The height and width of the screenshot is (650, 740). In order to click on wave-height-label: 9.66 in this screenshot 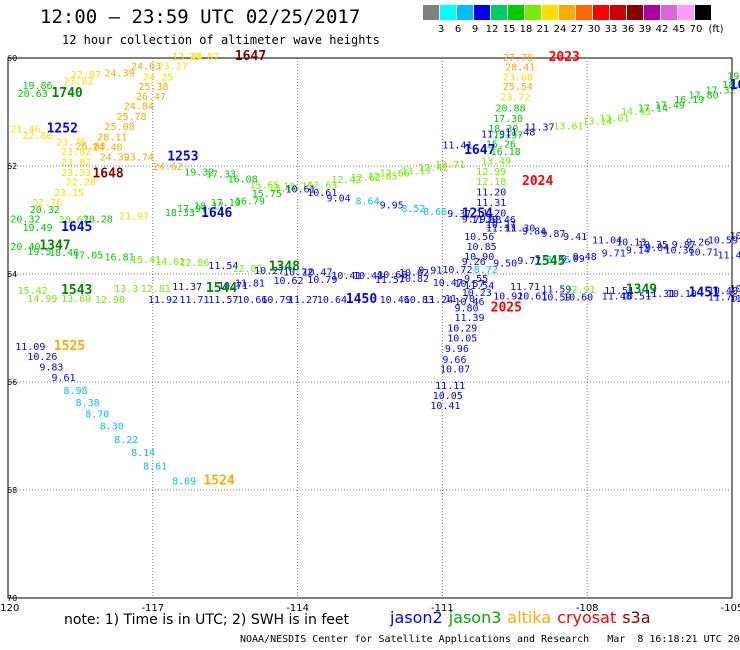, I will do `click(454, 360)`.